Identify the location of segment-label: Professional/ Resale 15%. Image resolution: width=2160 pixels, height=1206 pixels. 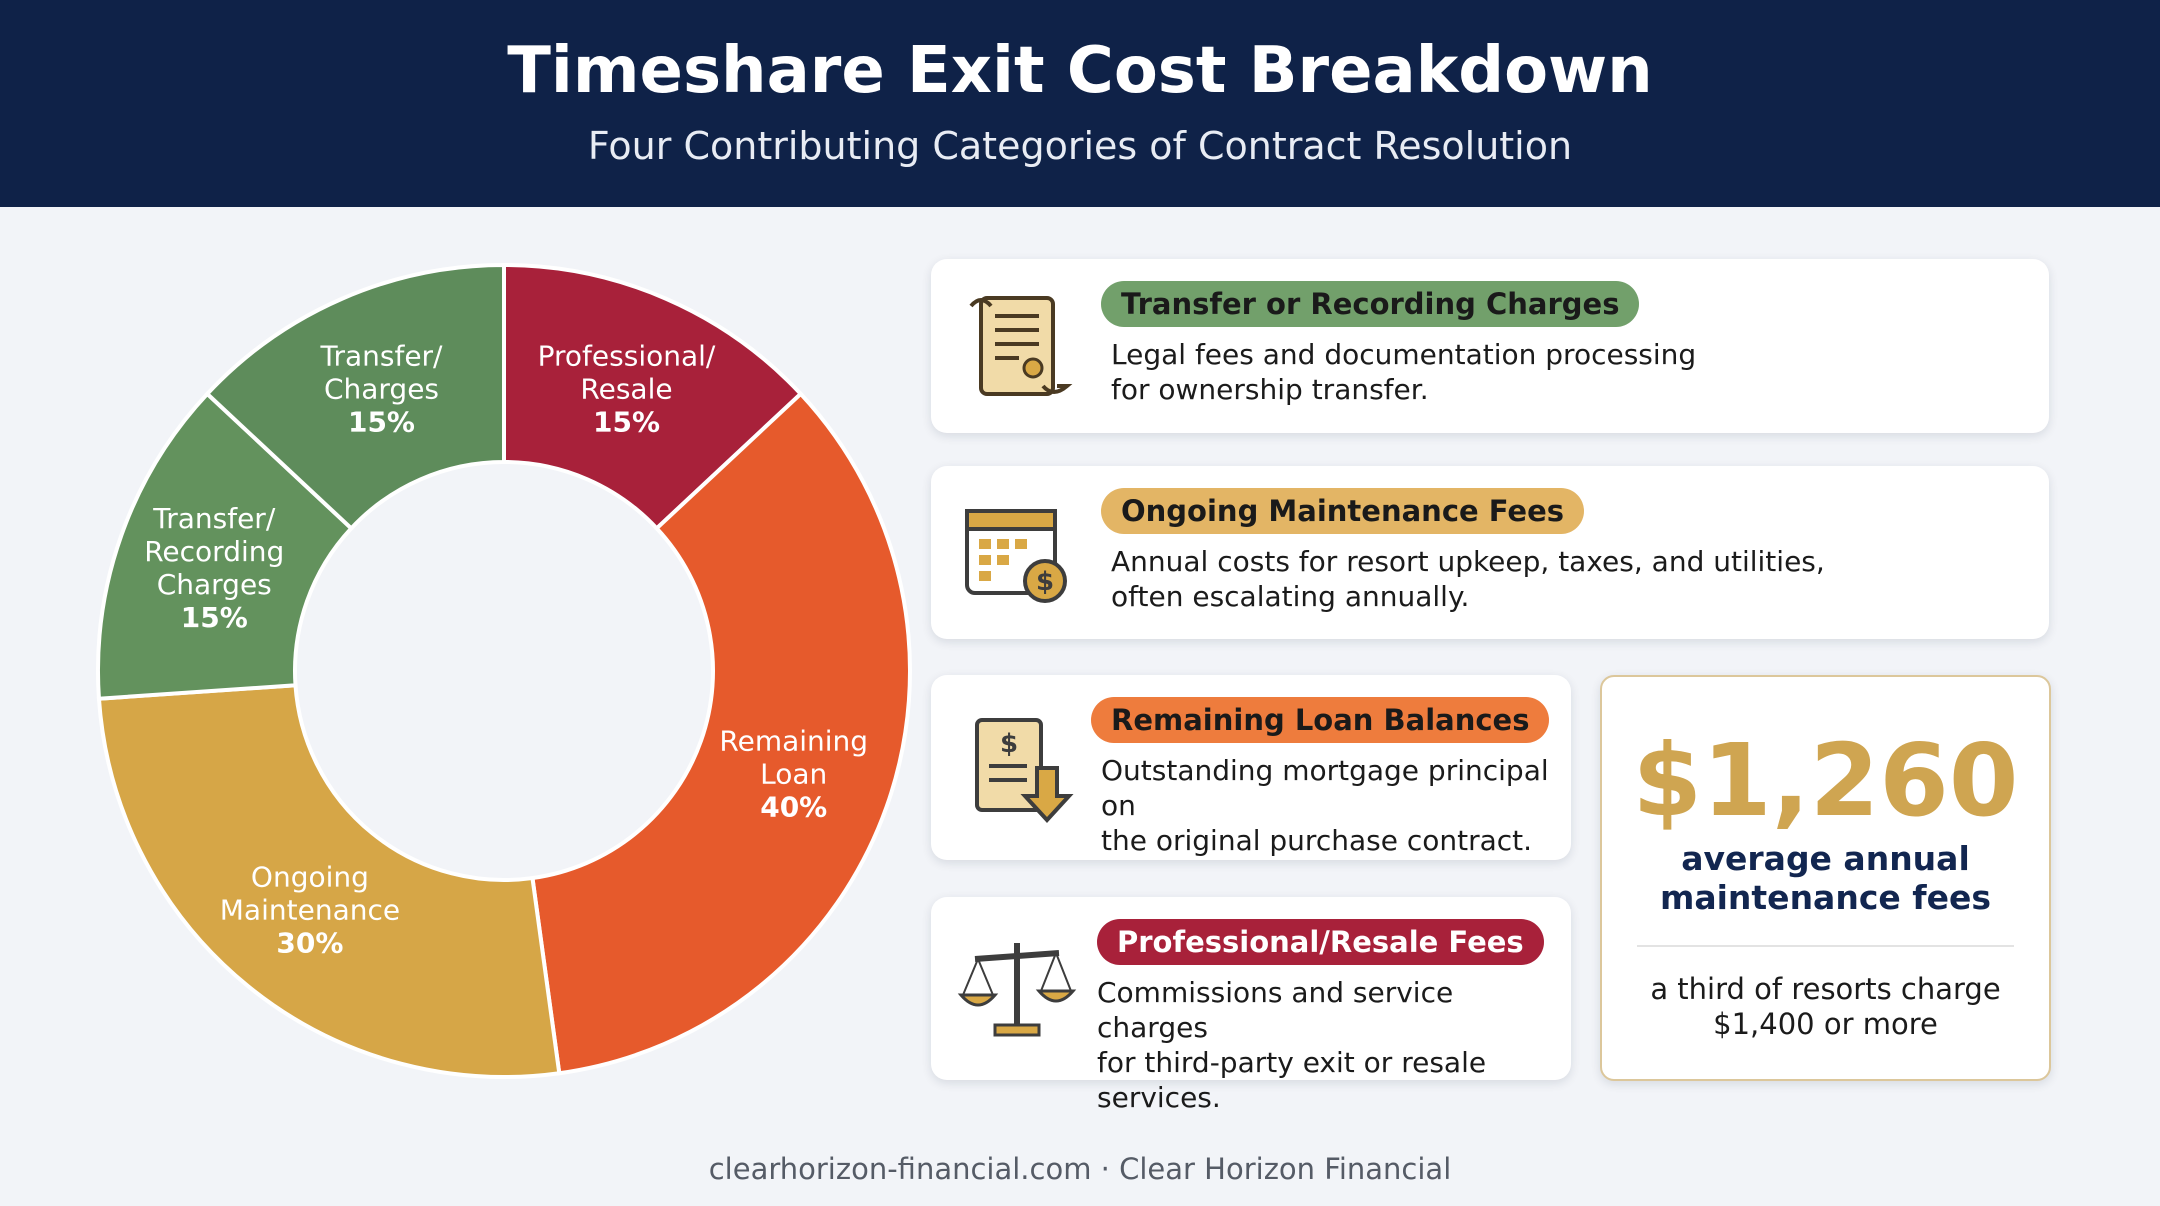
(627, 388).